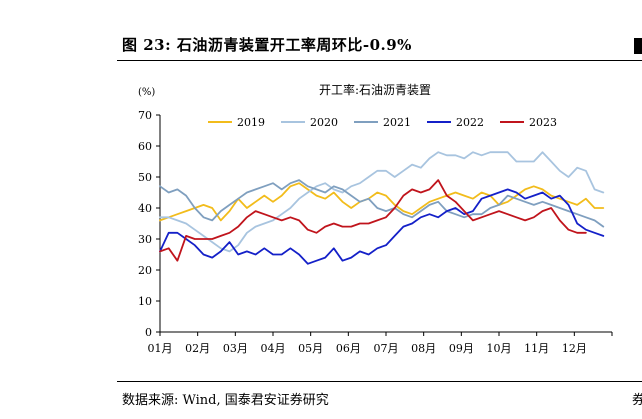 This screenshot has width=642, height=419. I want to click on chart-title: 开工率:石油沥青装置, so click(375, 89).